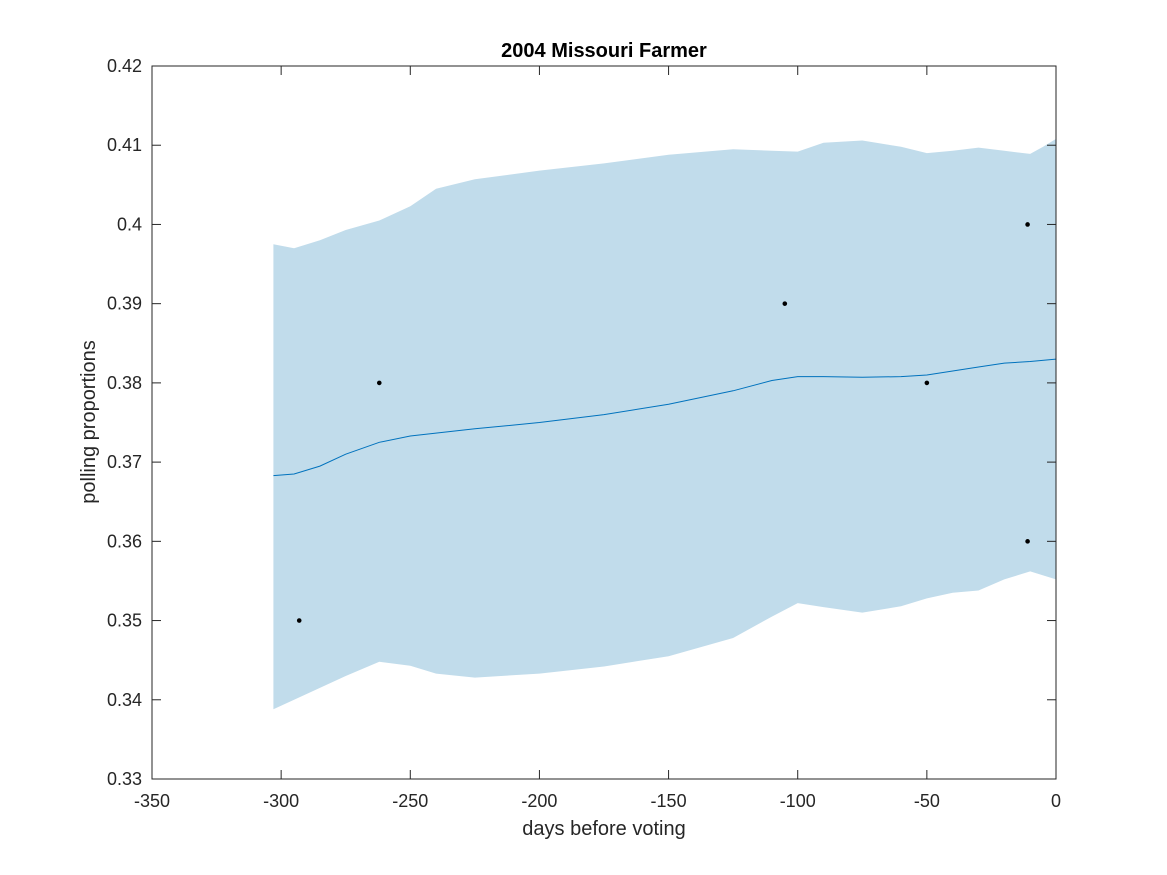 Image resolution: width=1167 pixels, height=875 pixels. I want to click on y-axis-label: polling proportions, so click(89, 421).